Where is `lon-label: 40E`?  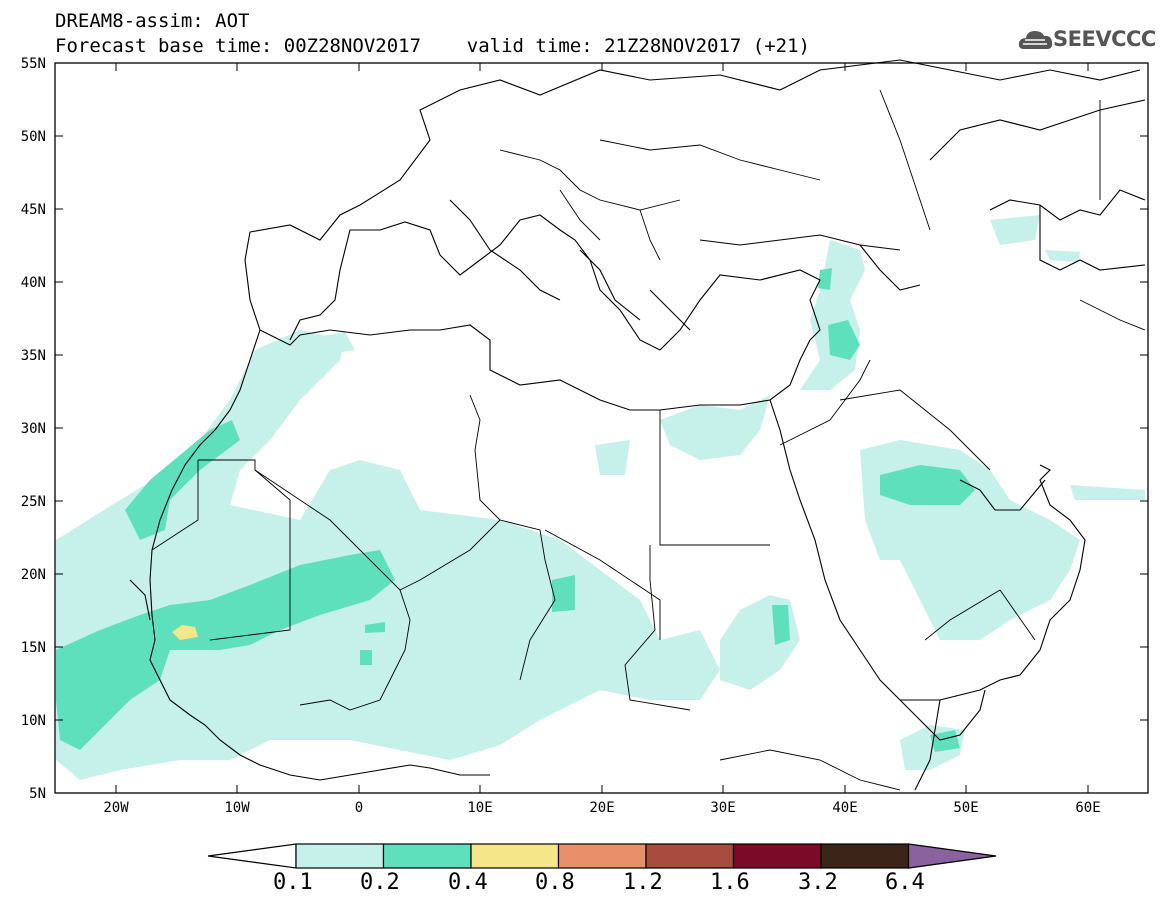 lon-label: 40E is located at coordinates (844, 808).